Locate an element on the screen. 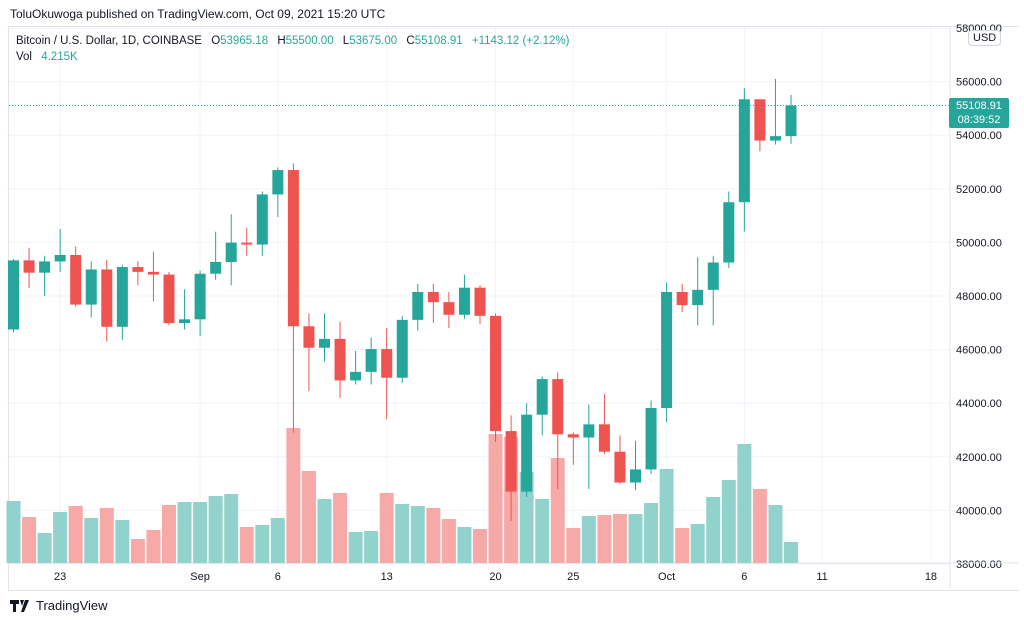 The width and height of the screenshot is (1024, 622). price-tick-label: 56000.00 is located at coordinates (979, 83).